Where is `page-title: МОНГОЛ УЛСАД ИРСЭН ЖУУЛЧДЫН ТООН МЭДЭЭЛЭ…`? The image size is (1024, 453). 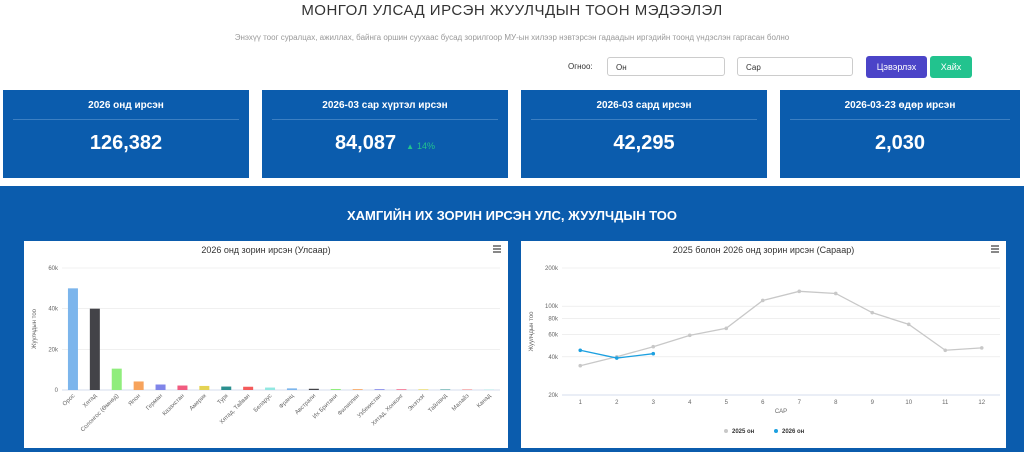
page-title: МОНГОЛ УЛСАД ИРСЭН ЖУУЛЧДЫН ТООН МЭДЭЭЛЭ… is located at coordinates (512, 10).